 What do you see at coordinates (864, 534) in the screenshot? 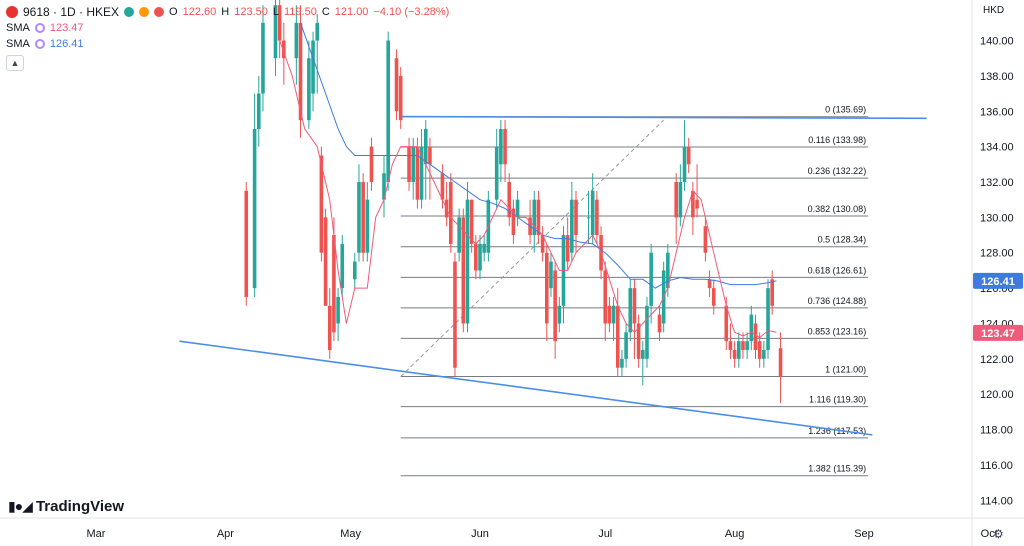
I see `time-tick-label: Sep` at bounding box center [864, 534].